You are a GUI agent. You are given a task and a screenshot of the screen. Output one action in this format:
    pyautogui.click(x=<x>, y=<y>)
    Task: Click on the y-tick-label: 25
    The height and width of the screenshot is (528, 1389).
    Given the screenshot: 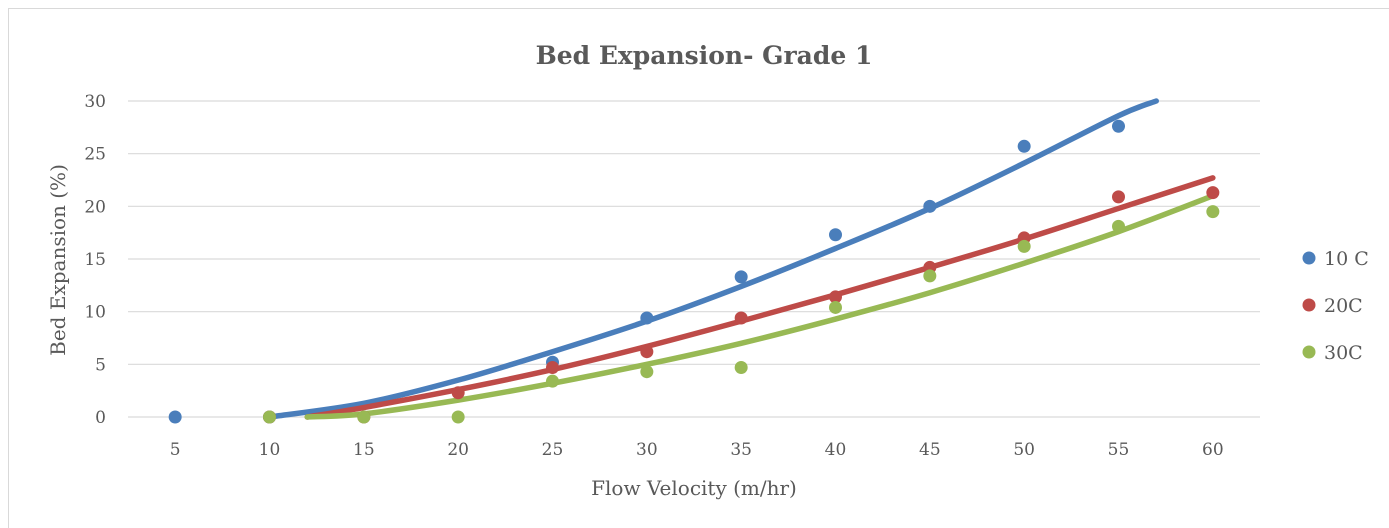 What is the action you would take?
    pyautogui.click(x=95, y=155)
    